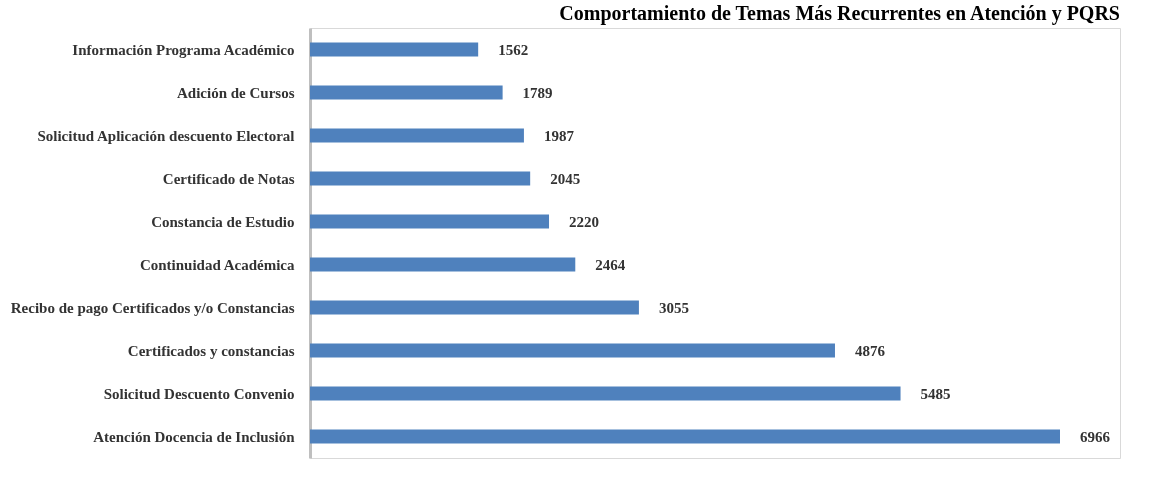 This screenshot has width=1169, height=486. Describe the element at coordinates (194, 436) in the screenshot. I see `y-tick-label: Atención Docencia de Inclusión` at that location.